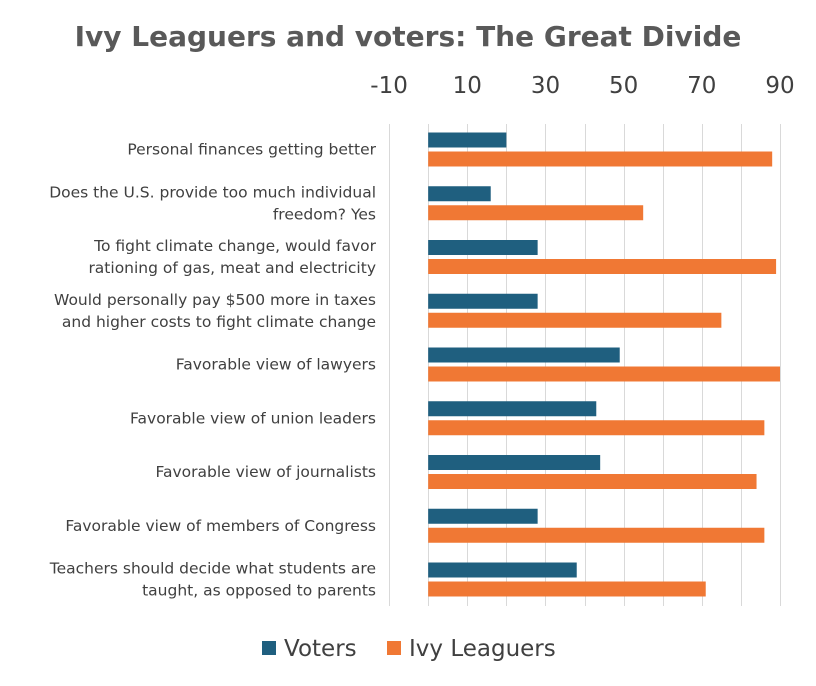  What do you see at coordinates (701, 86) in the screenshot?
I see `x-tick-label: 70` at bounding box center [701, 86].